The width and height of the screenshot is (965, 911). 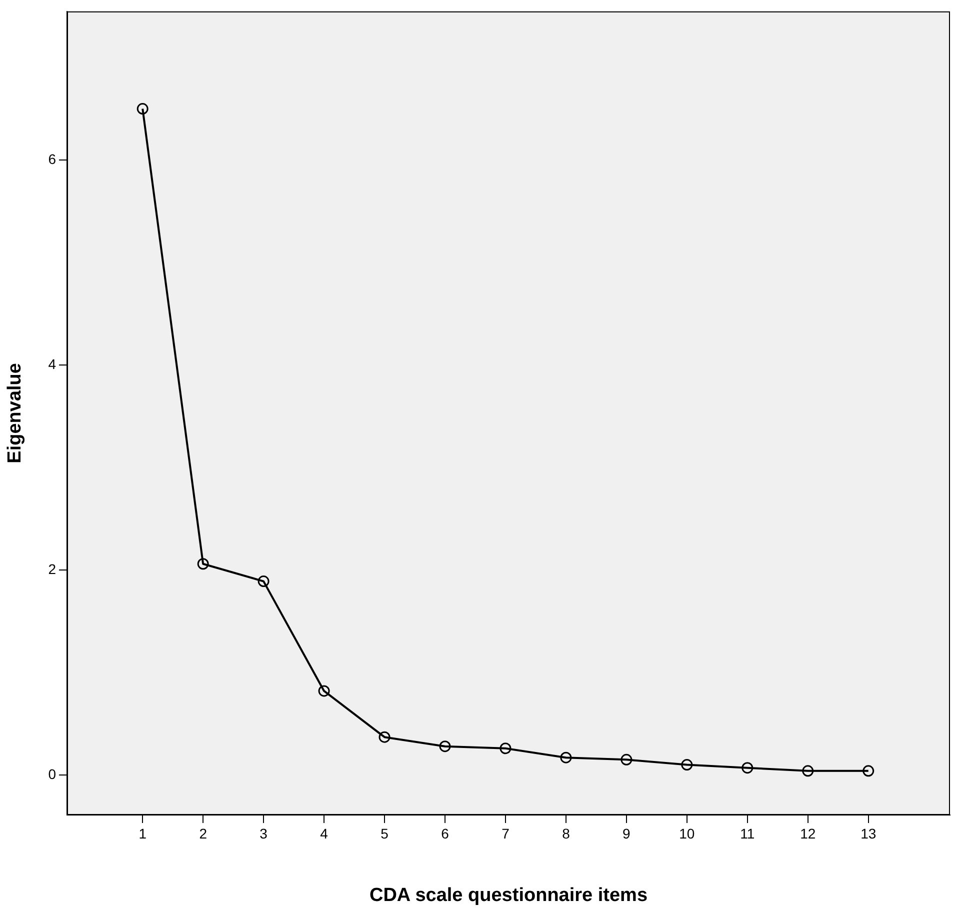 What do you see at coordinates (52, 158) in the screenshot?
I see `y-tick-label: 6` at bounding box center [52, 158].